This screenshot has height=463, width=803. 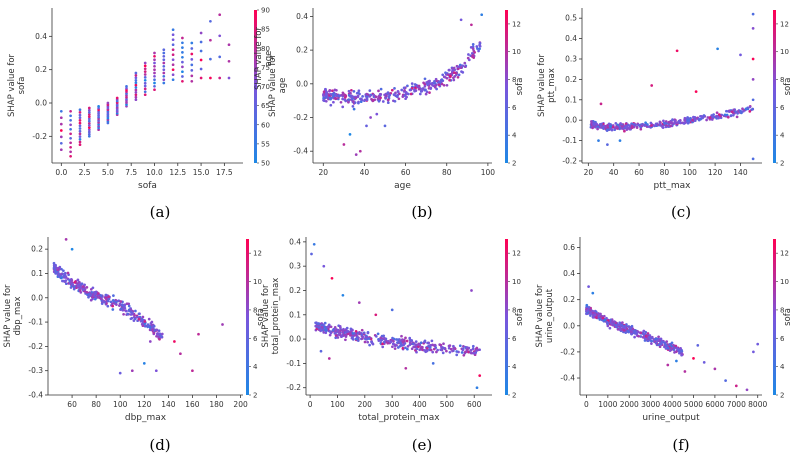 I want to click on x-axis-label: ptt_max, so click(x=673, y=186).